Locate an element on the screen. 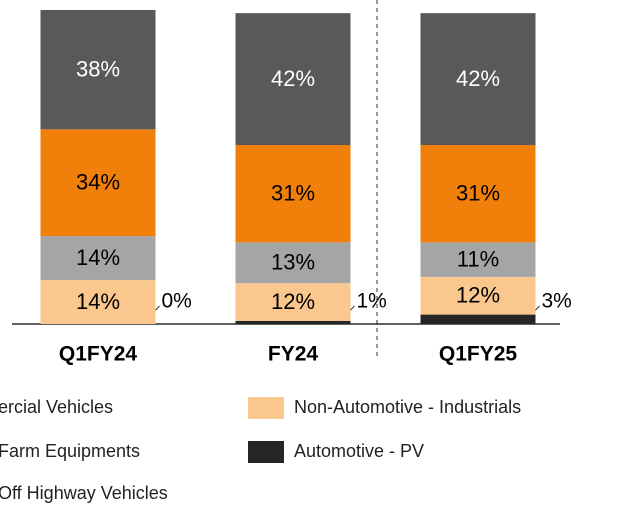 The width and height of the screenshot is (619, 506). value-label: 1% is located at coordinates (372, 301).